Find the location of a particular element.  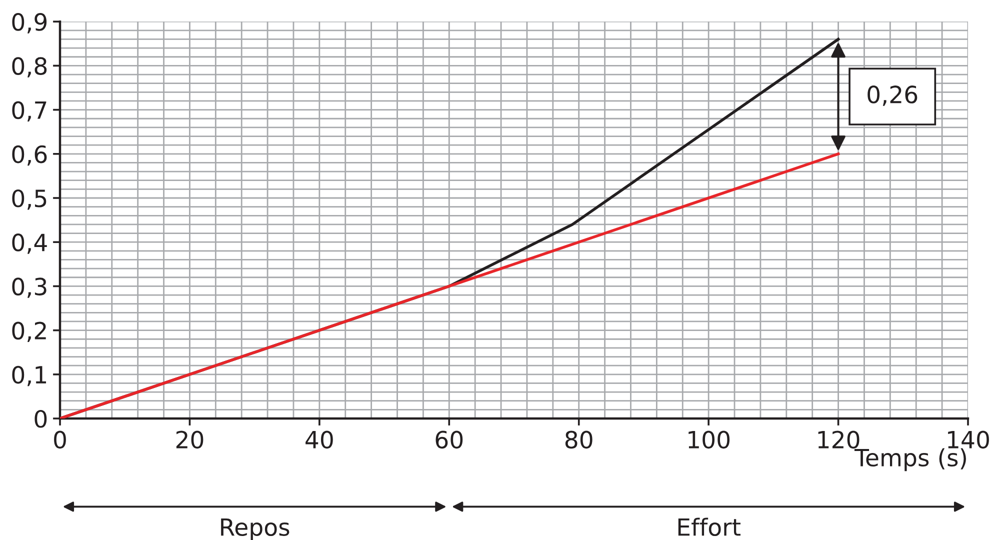

y-tick-label: 0,8 is located at coordinates (29, 67).